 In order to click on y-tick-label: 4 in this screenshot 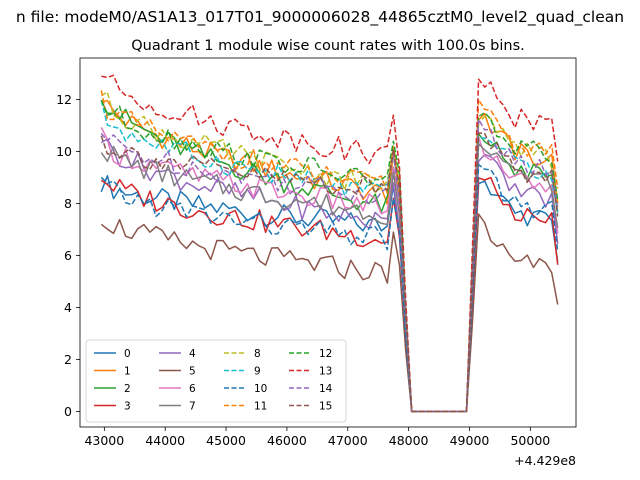, I will do `click(68, 307)`.